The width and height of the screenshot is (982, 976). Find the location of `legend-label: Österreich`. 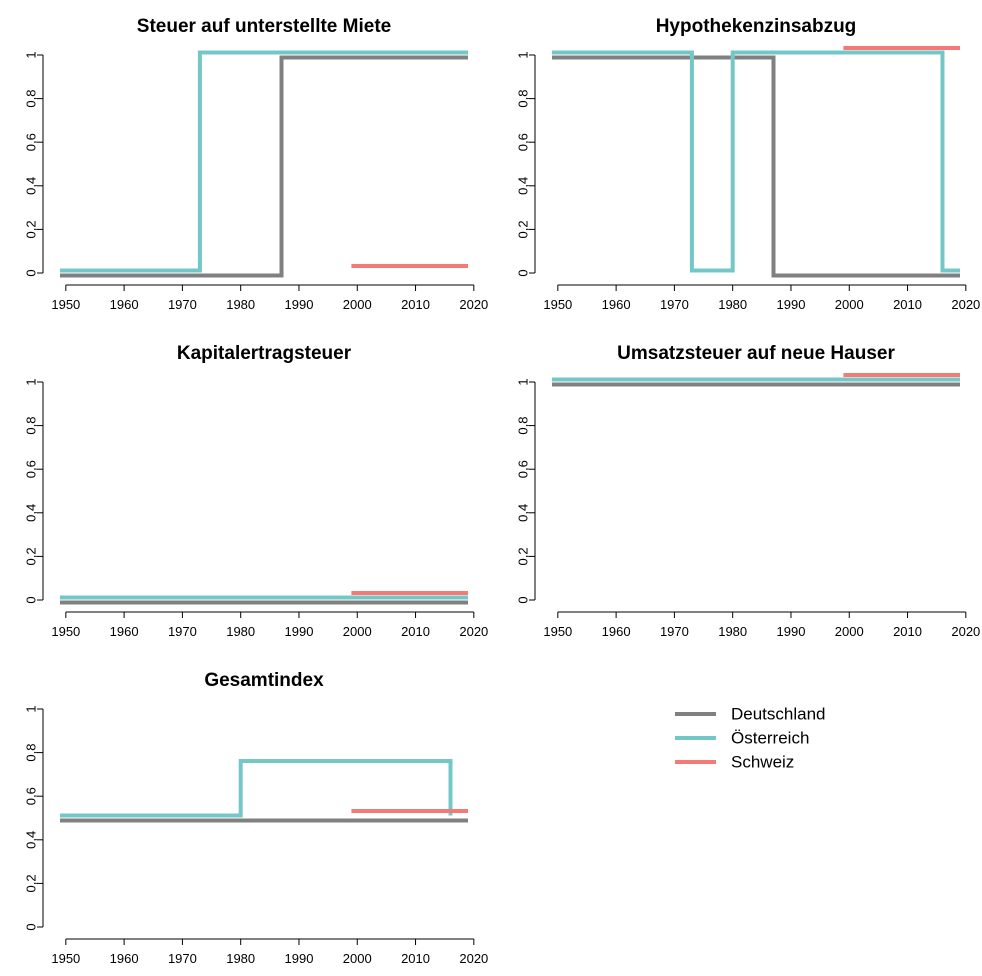

legend-label: Österreich is located at coordinates (770, 738).